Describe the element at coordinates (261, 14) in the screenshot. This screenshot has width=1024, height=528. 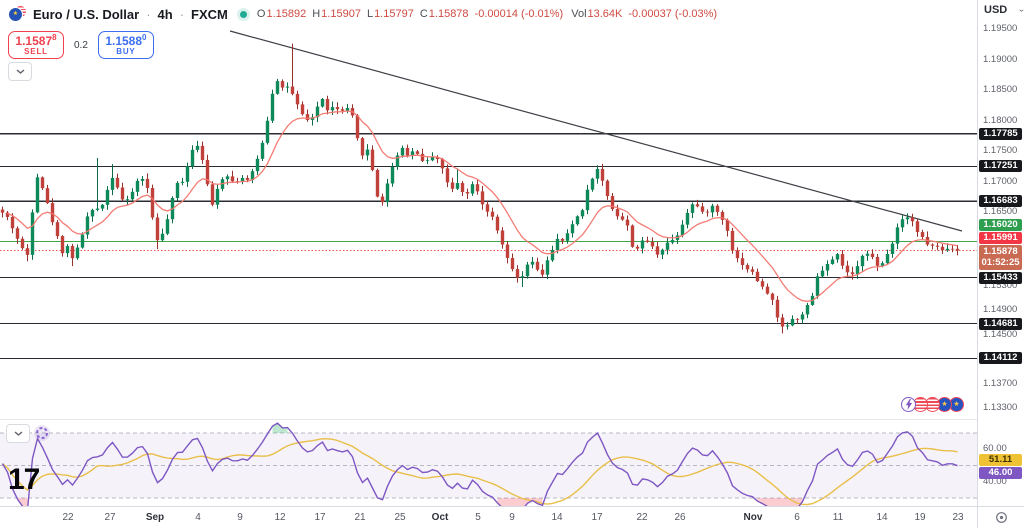
I see `open-label: O` at that location.